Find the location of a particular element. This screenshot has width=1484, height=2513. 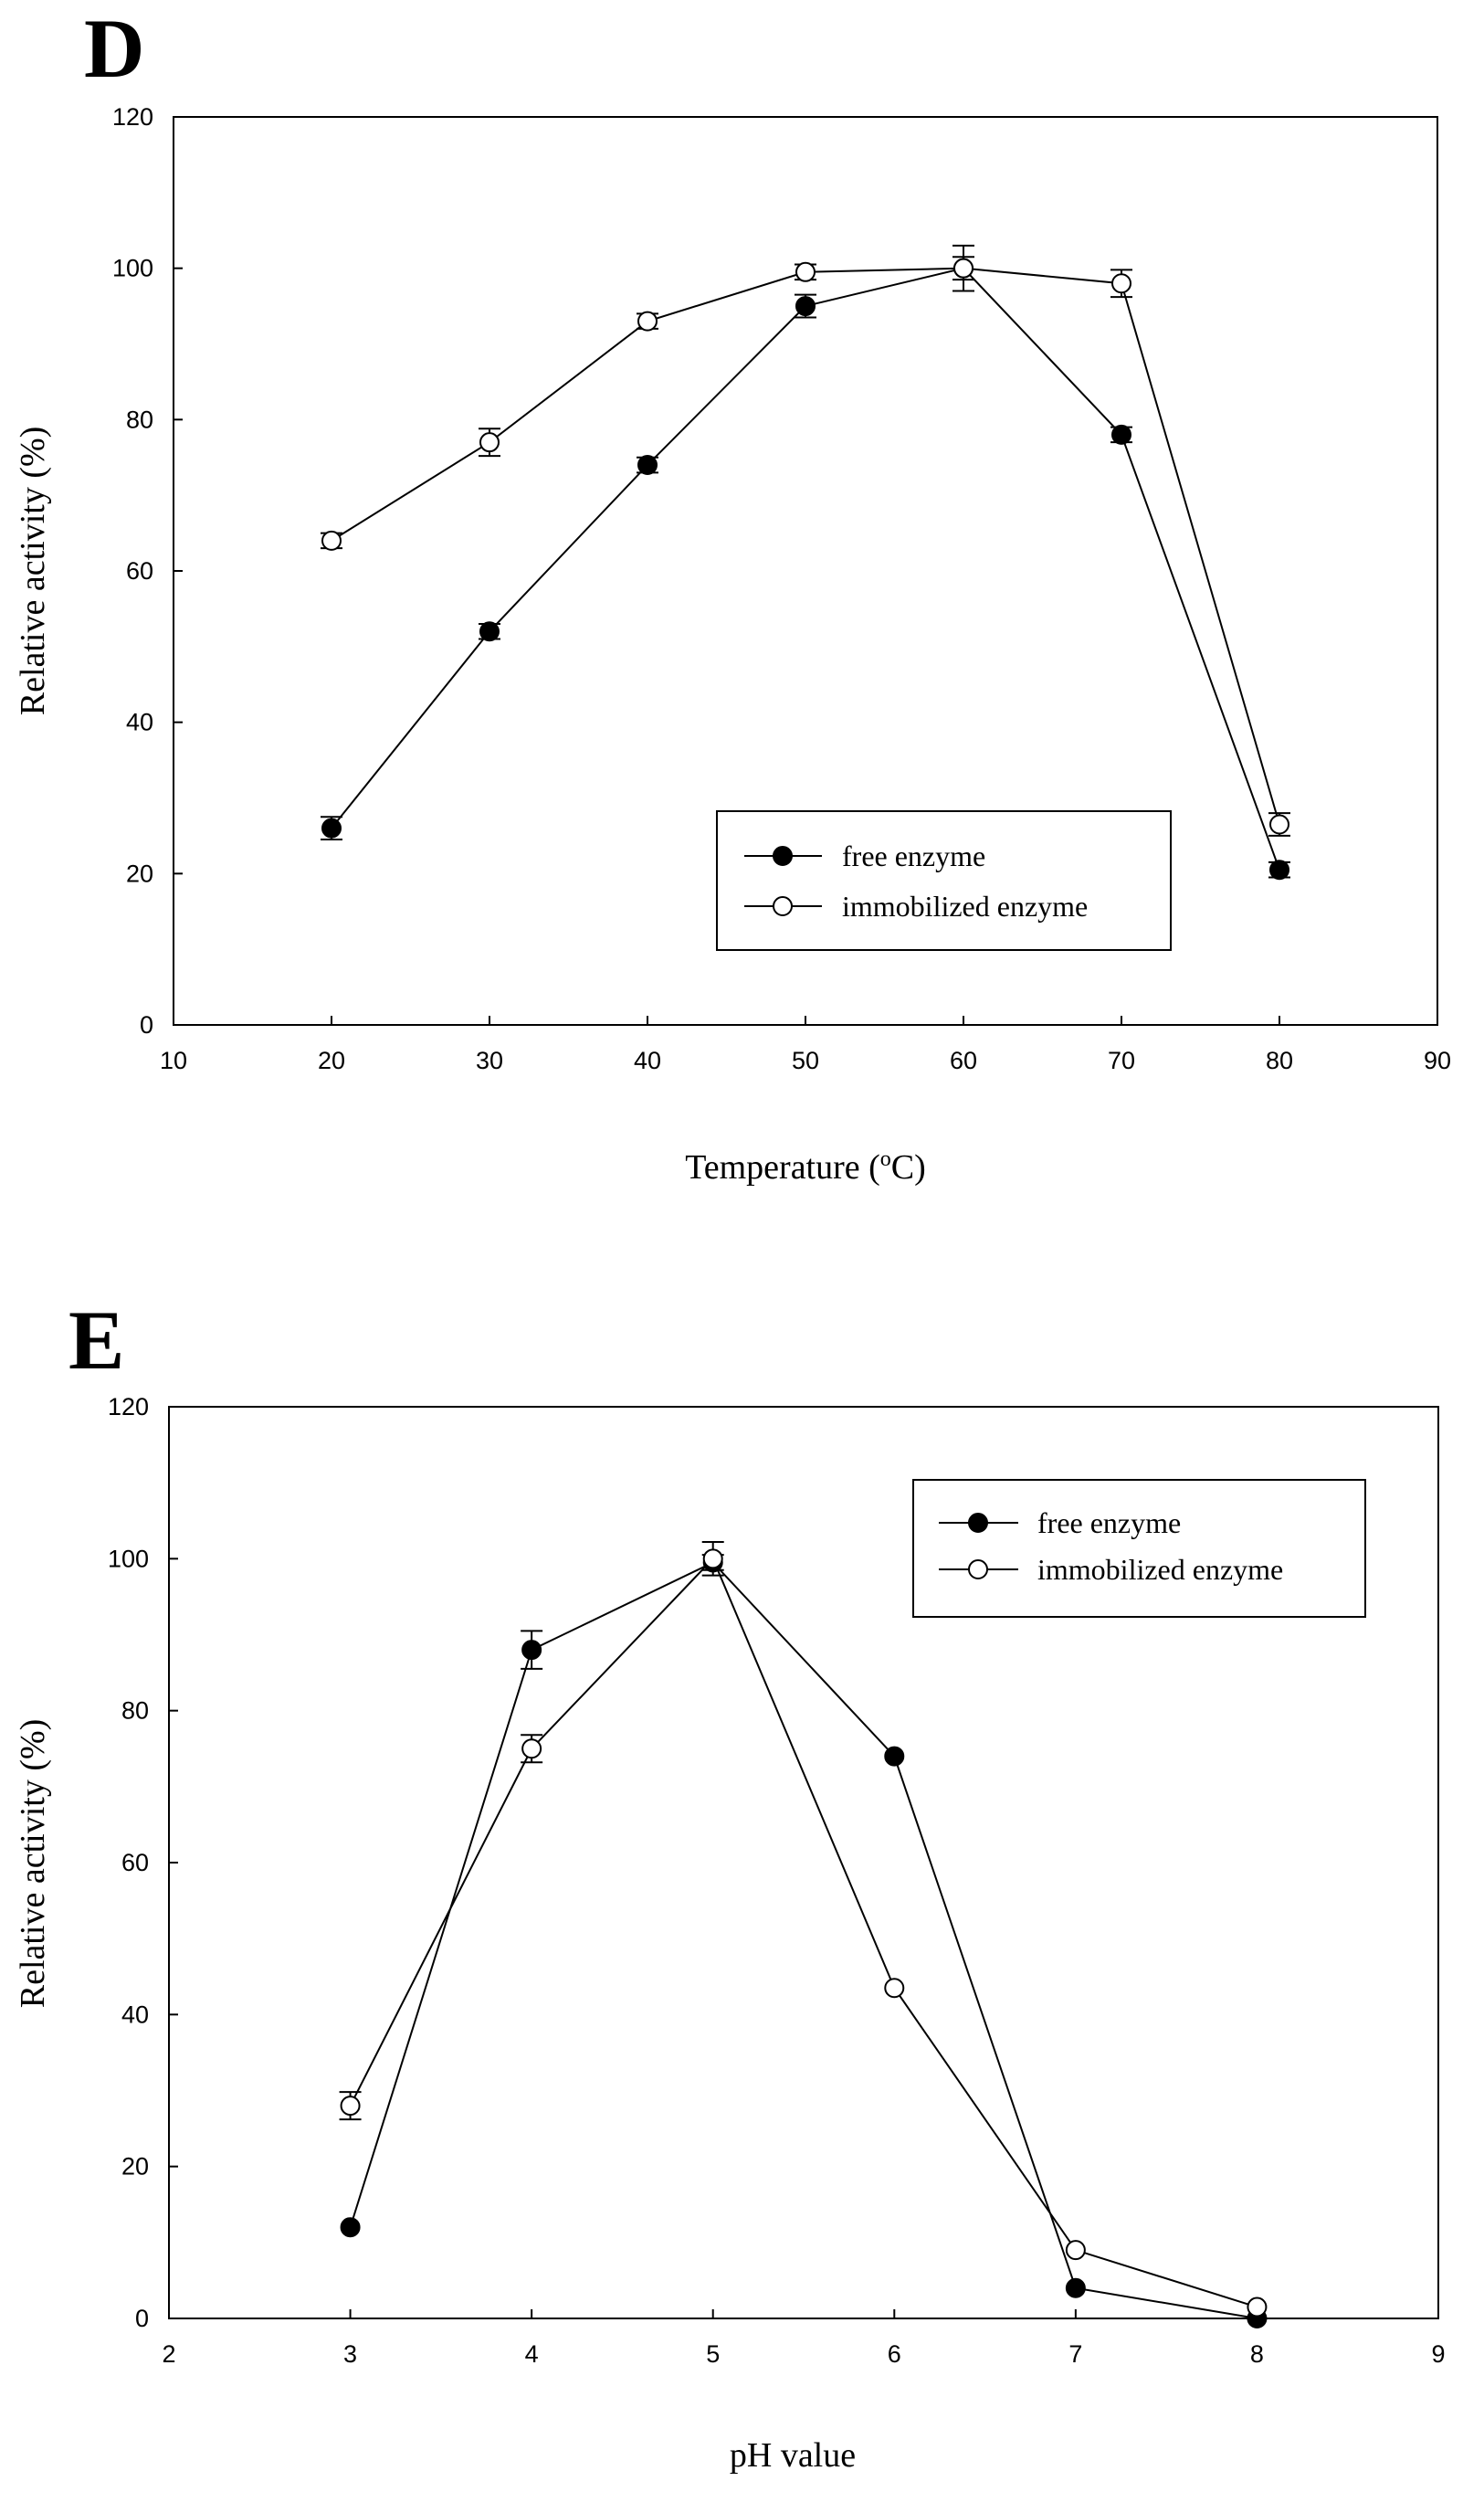

x-tick-label-d-20: 20 is located at coordinates (331, 1060).